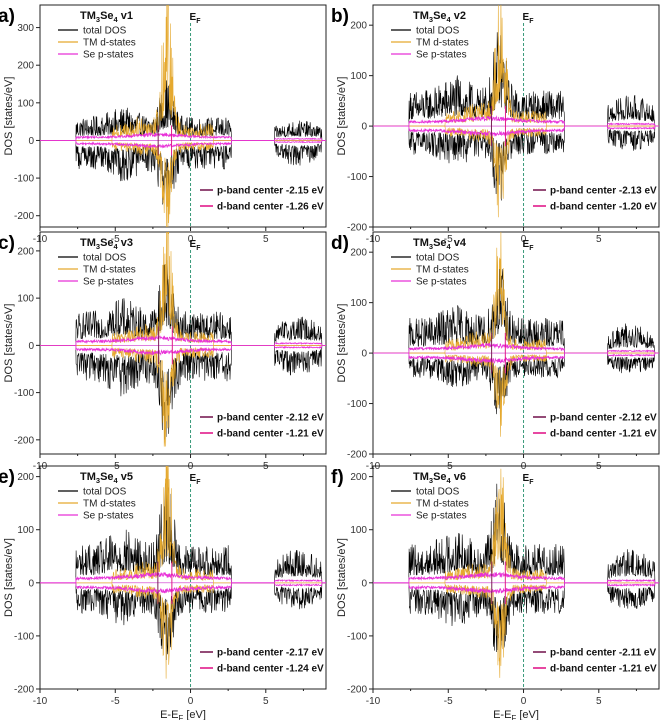 The width and height of the screenshot is (661, 720). I want to click on panel-label: a), so click(7, 16).